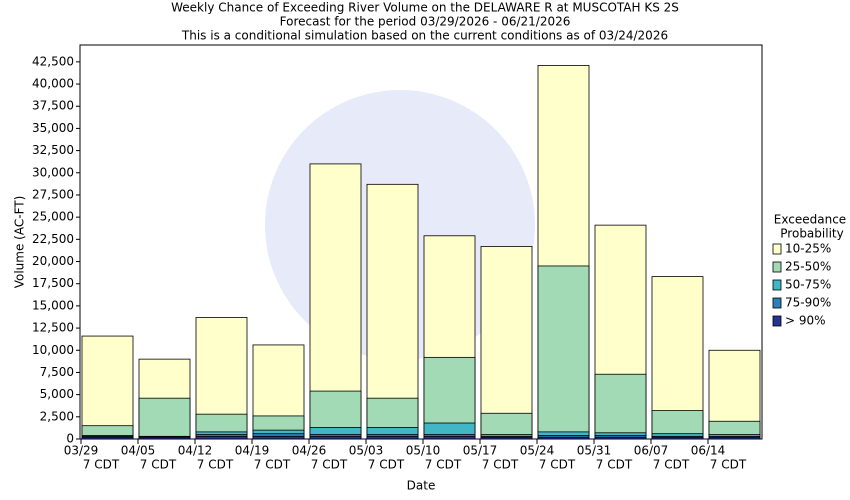 This screenshot has height=500, width=850. I want to click on x-tick-label: 04/05, so click(138, 451).